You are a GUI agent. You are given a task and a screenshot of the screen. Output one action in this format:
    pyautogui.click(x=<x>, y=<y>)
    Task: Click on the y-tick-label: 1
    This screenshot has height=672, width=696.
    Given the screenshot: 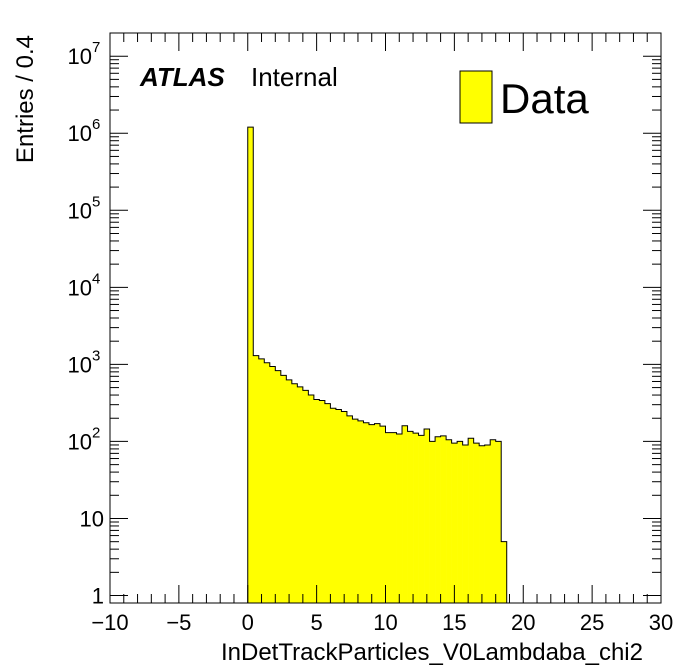 What is the action you would take?
    pyautogui.click(x=98, y=596)
    